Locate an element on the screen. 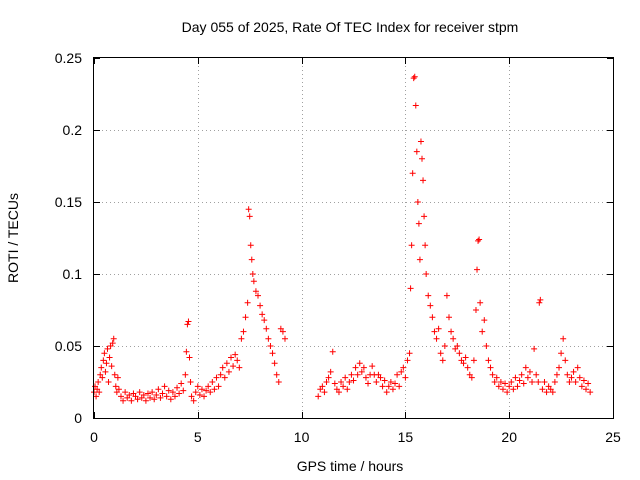 This screenshot has height=480, width=640. y-tick-label: 0 is located at coordinates (78, 418).